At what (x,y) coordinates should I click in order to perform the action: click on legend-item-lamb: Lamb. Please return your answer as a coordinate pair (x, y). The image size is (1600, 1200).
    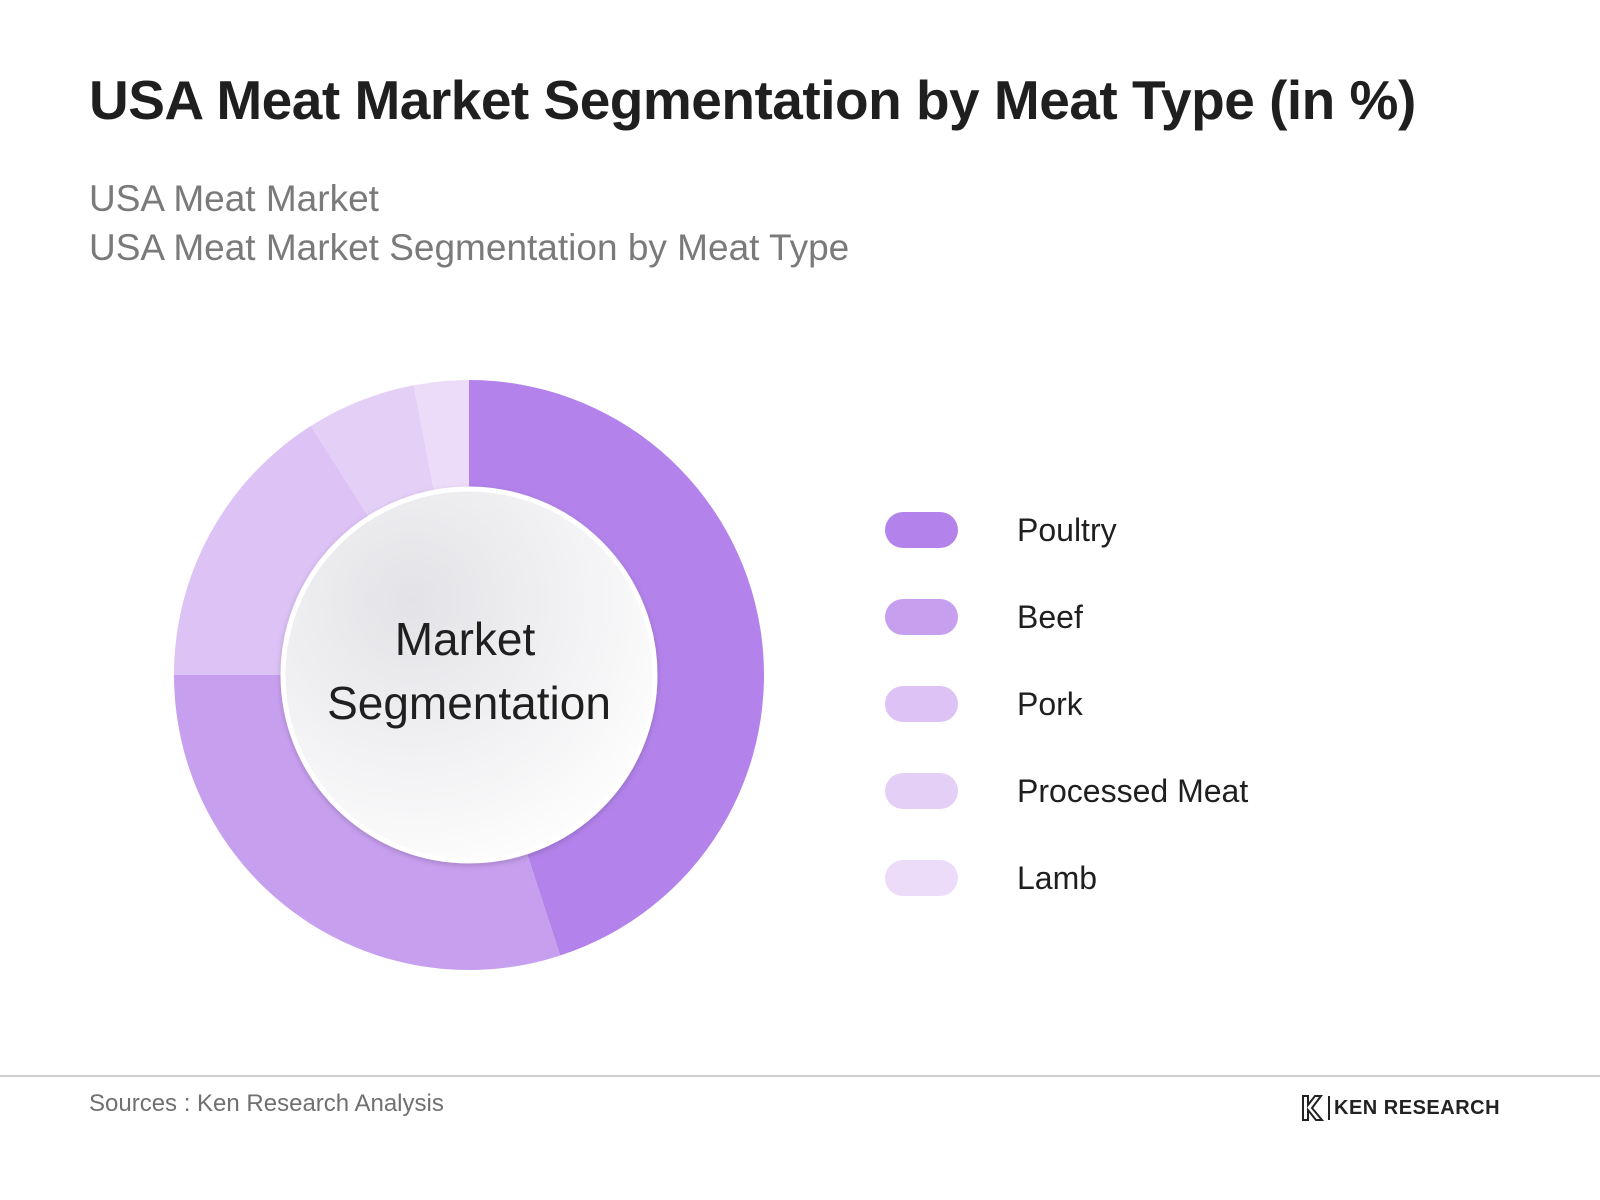
    Looking at the image, I should click on (1135, 878).